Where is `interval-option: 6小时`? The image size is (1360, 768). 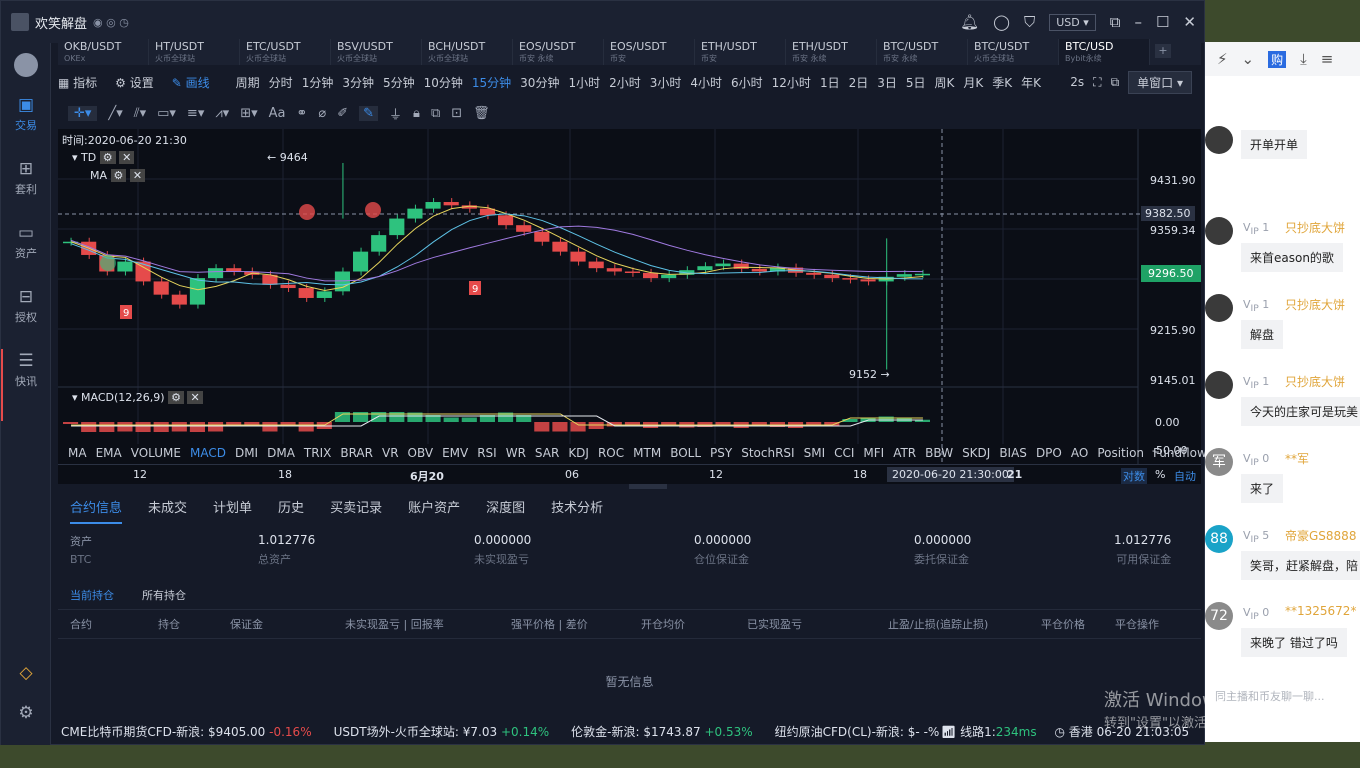 interval-option: 6小时 is located at coordinates (747, 82).